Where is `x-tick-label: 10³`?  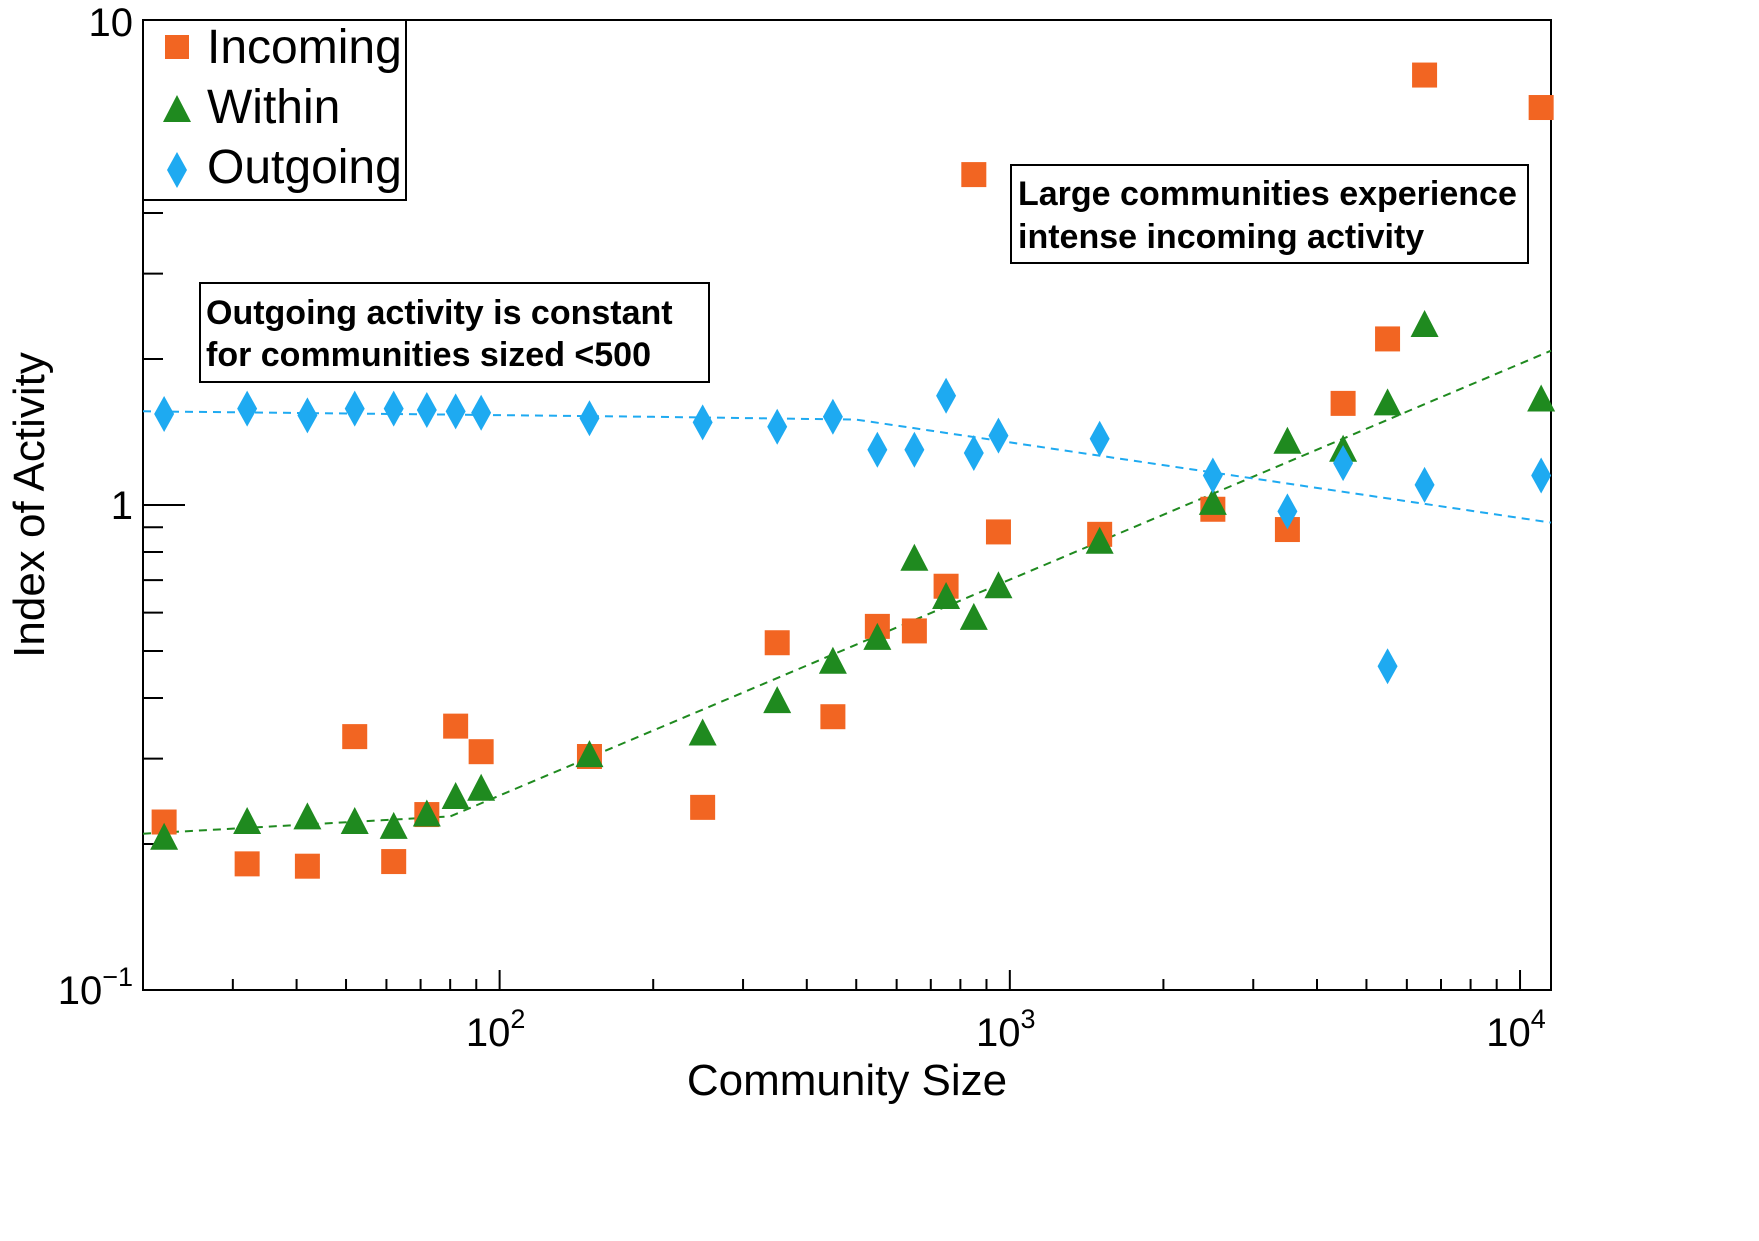 x-tick-label: 10³ is located at coordinates (1006, 1029).